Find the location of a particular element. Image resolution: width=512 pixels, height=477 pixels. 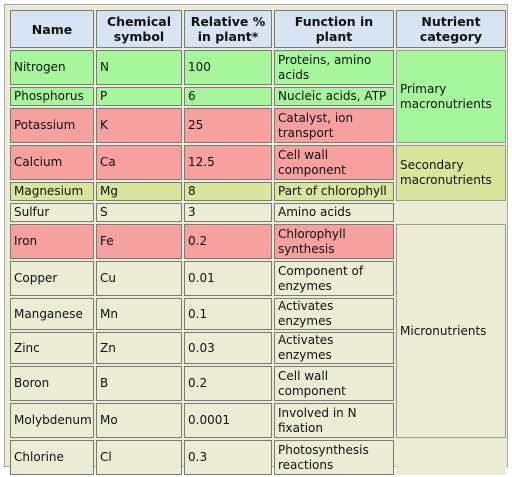

cell-symbol: Ca is located at coordinates (139, 162).